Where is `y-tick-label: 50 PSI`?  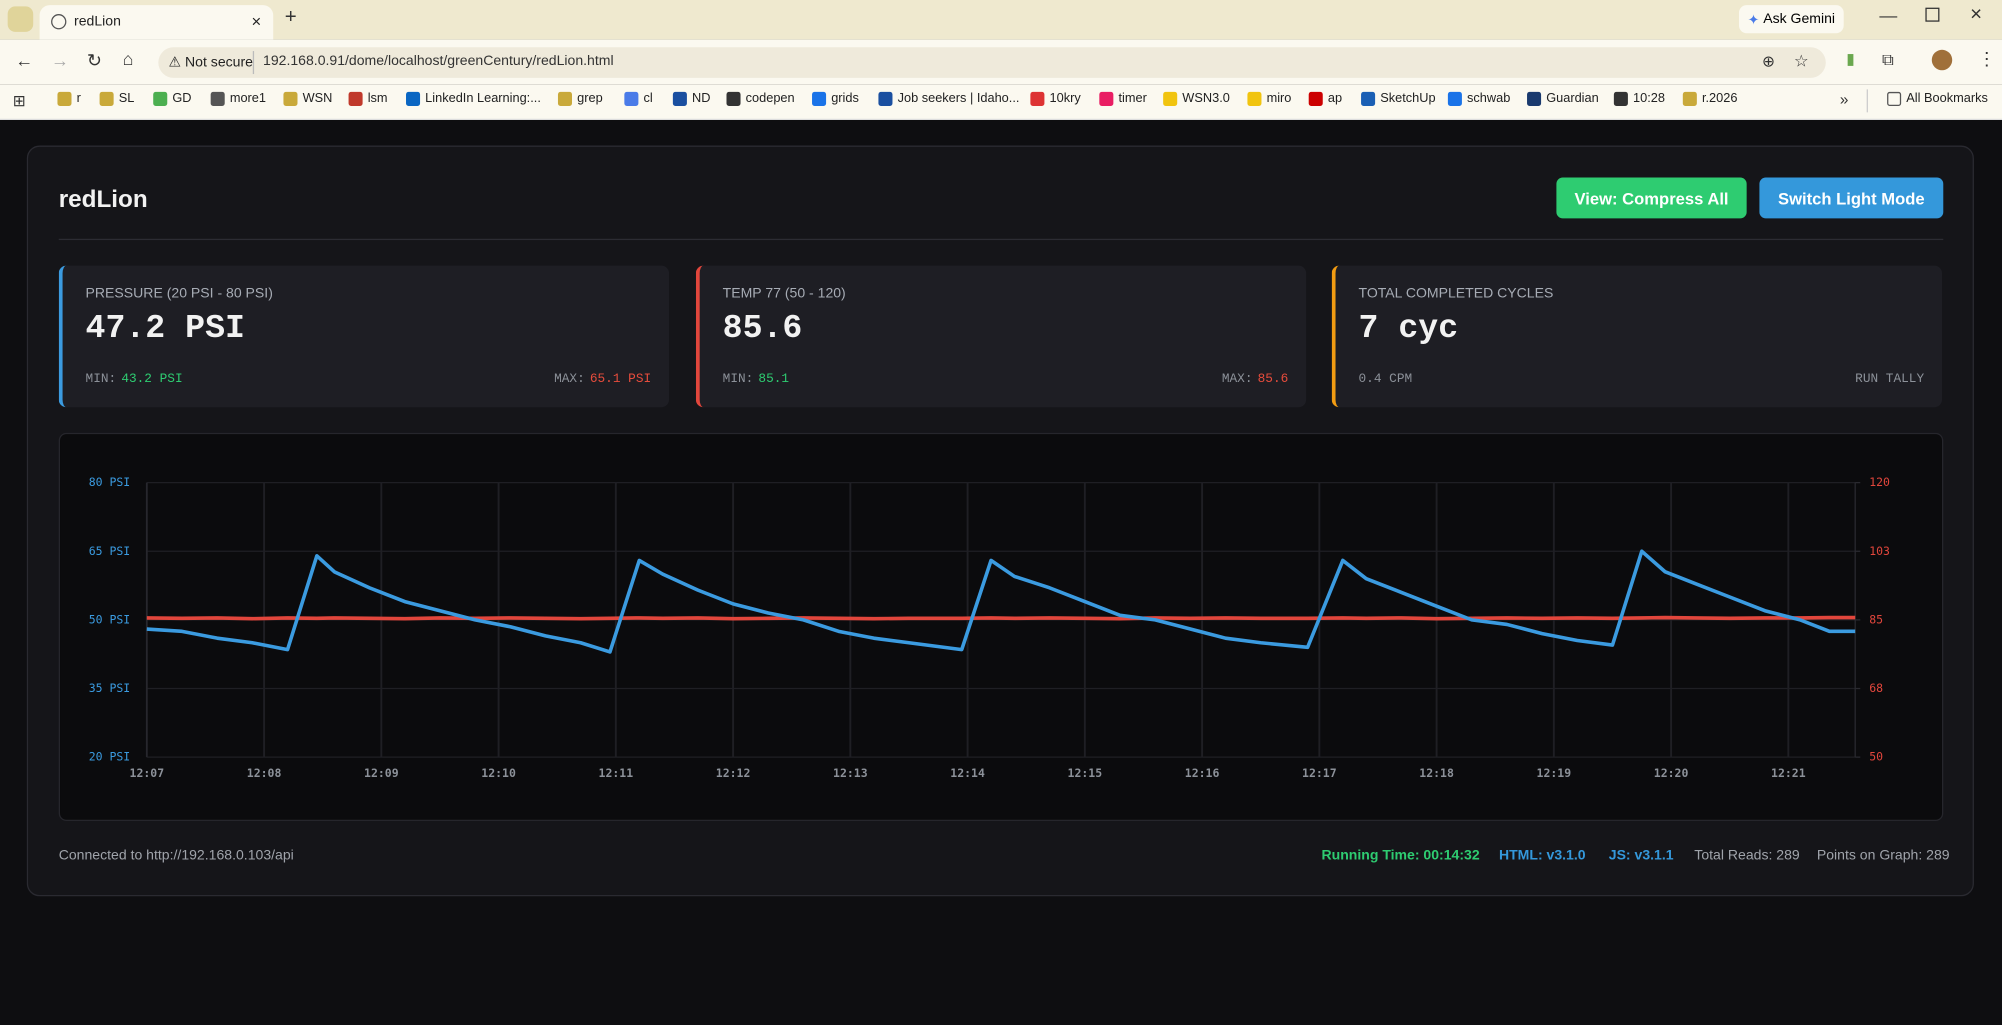 y-tick-label: 50 PSI is located at coordinates (110, 619).